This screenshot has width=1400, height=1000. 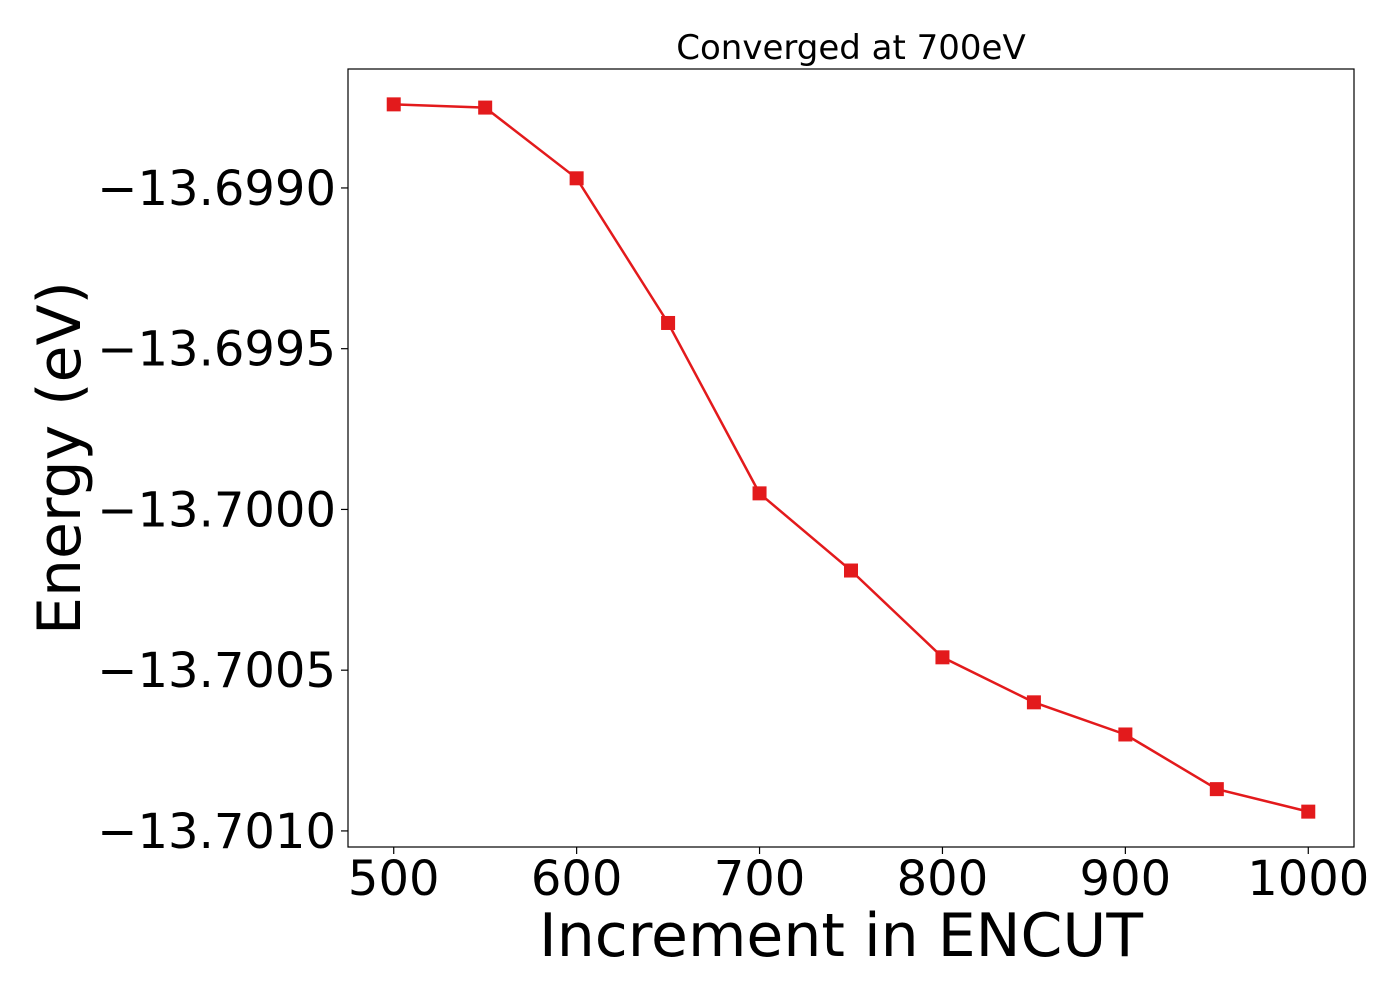 I want to click on x-axis-label: Increment in ENCUT, so click(x=841, y=936).